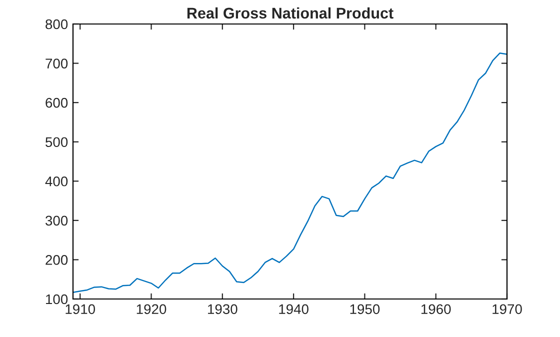 The image size is (560, 337). Describe the element at coordinates (57, 142) in the screenshot. I see `y-tick-label: 500` at that location.